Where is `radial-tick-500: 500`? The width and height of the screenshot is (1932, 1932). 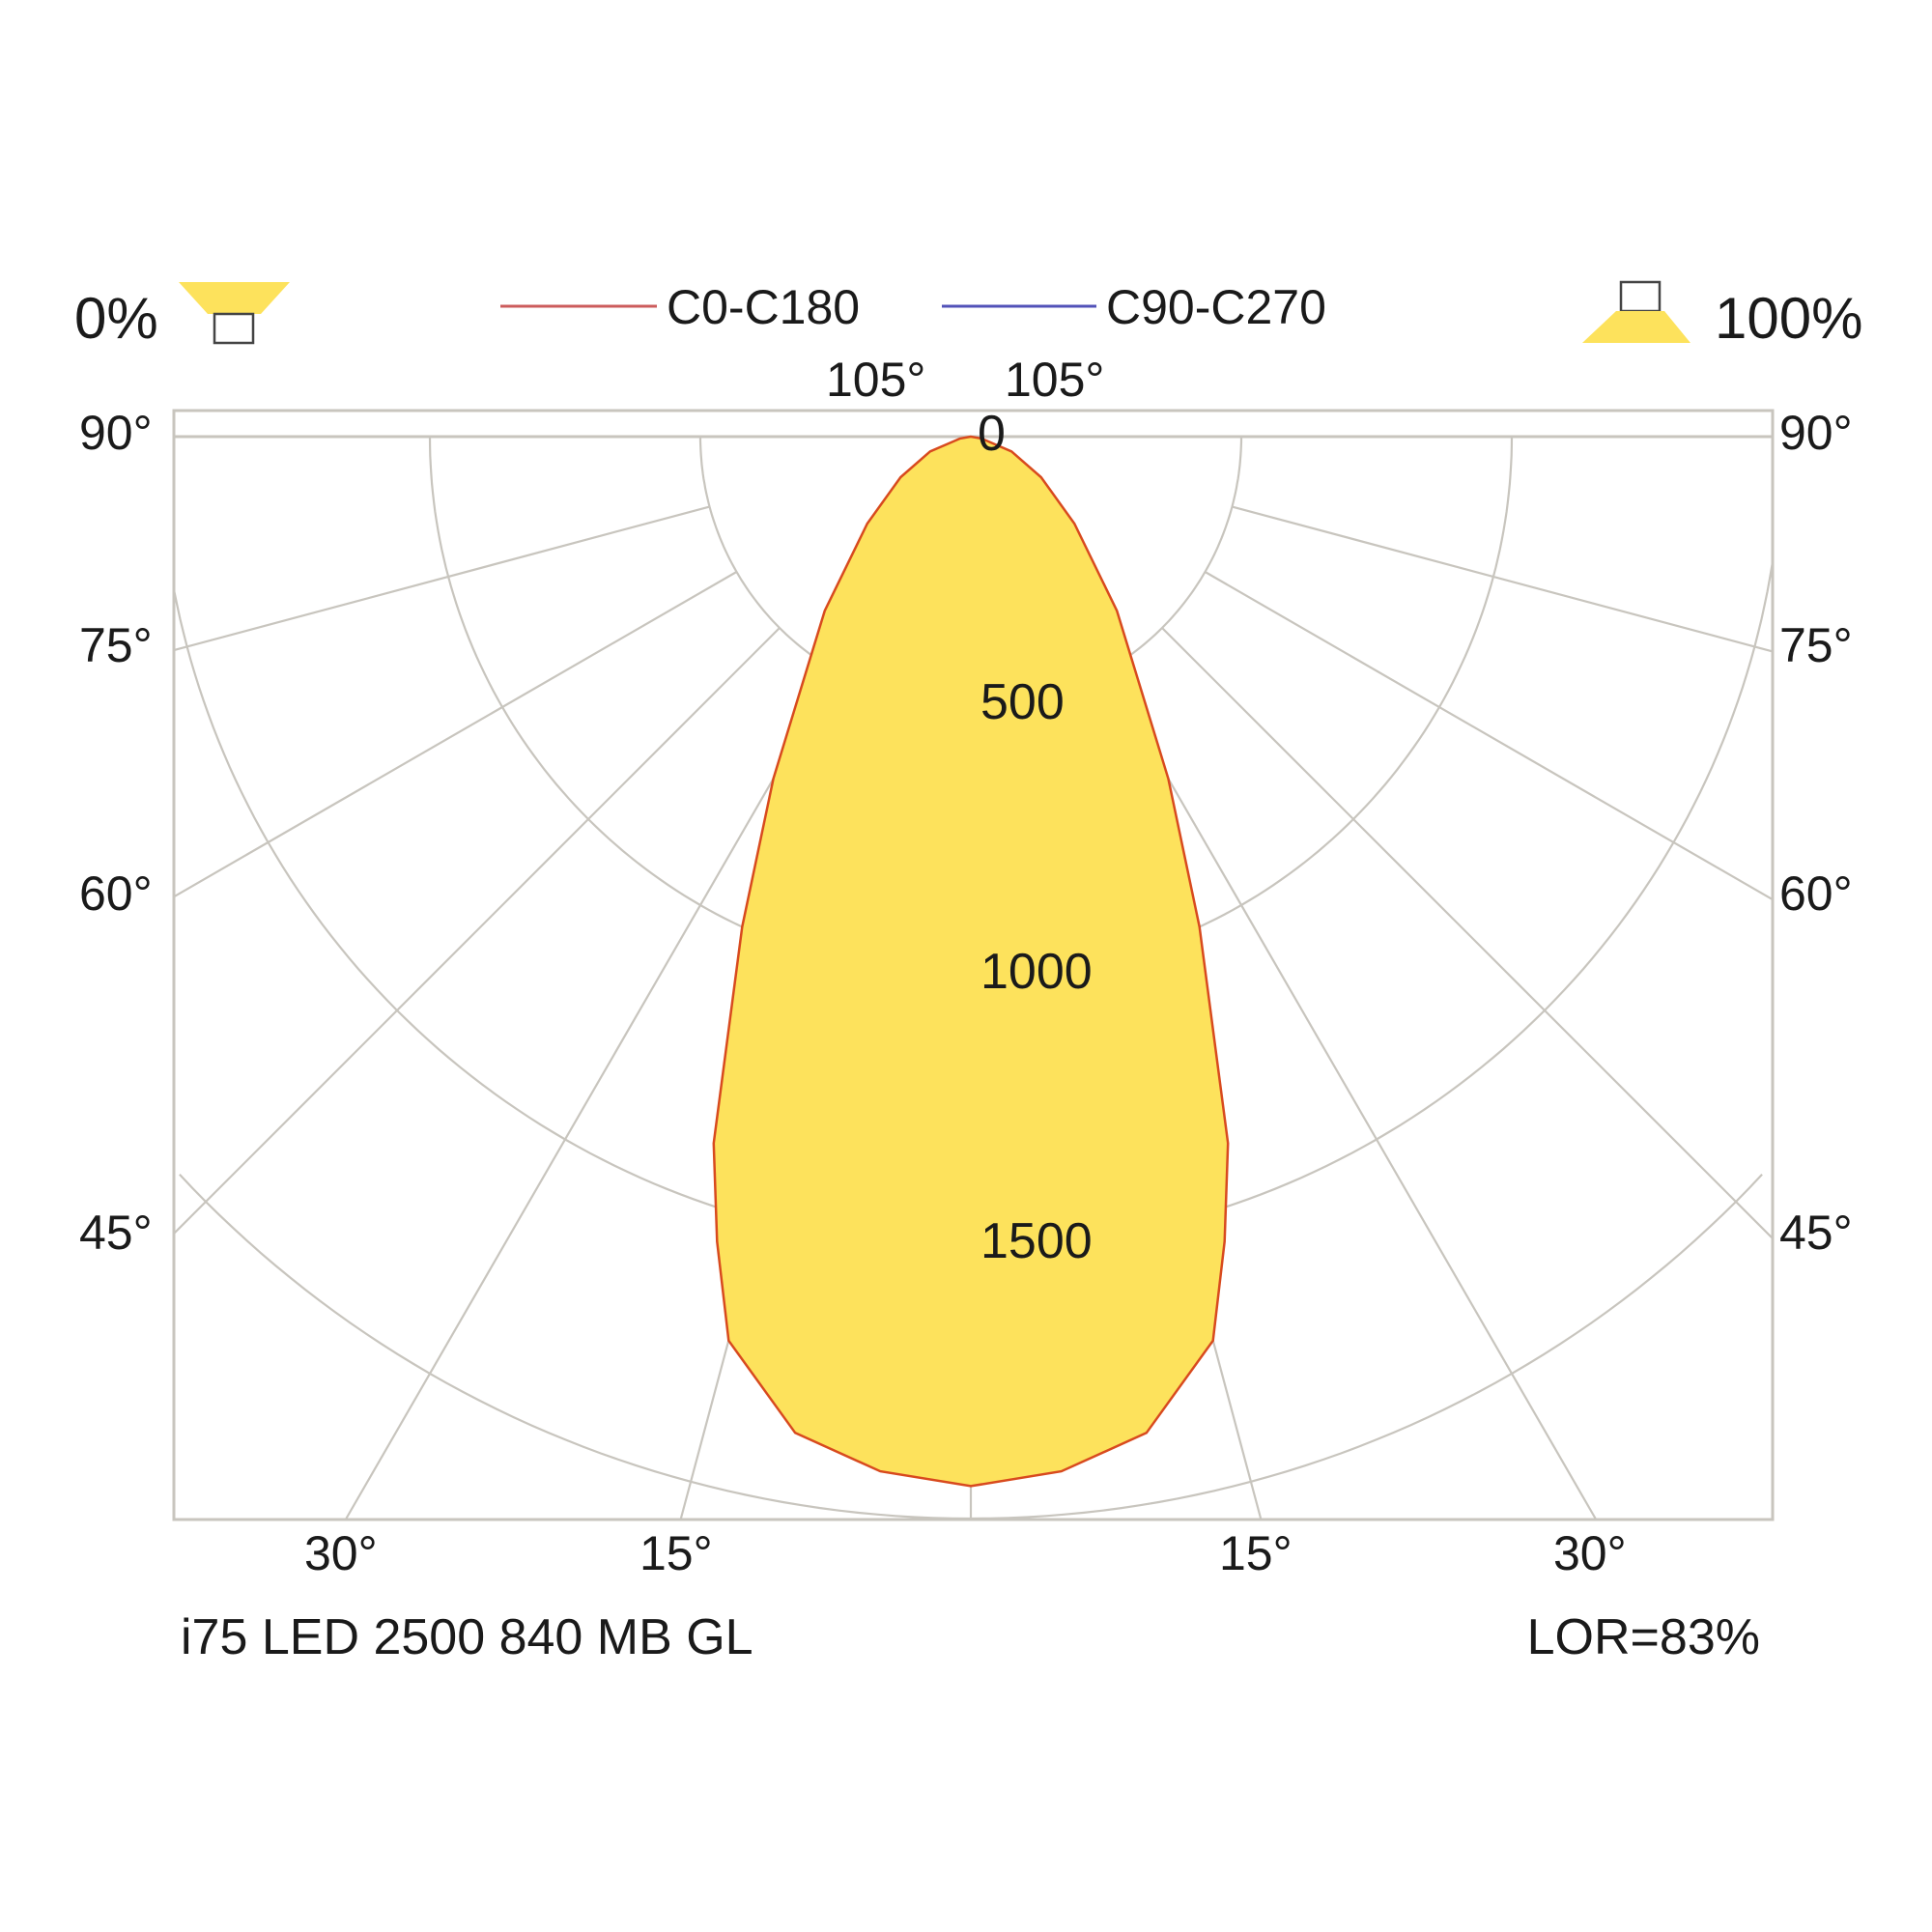 radial-tick-500: 500 is located at coordinates (1022, 702).